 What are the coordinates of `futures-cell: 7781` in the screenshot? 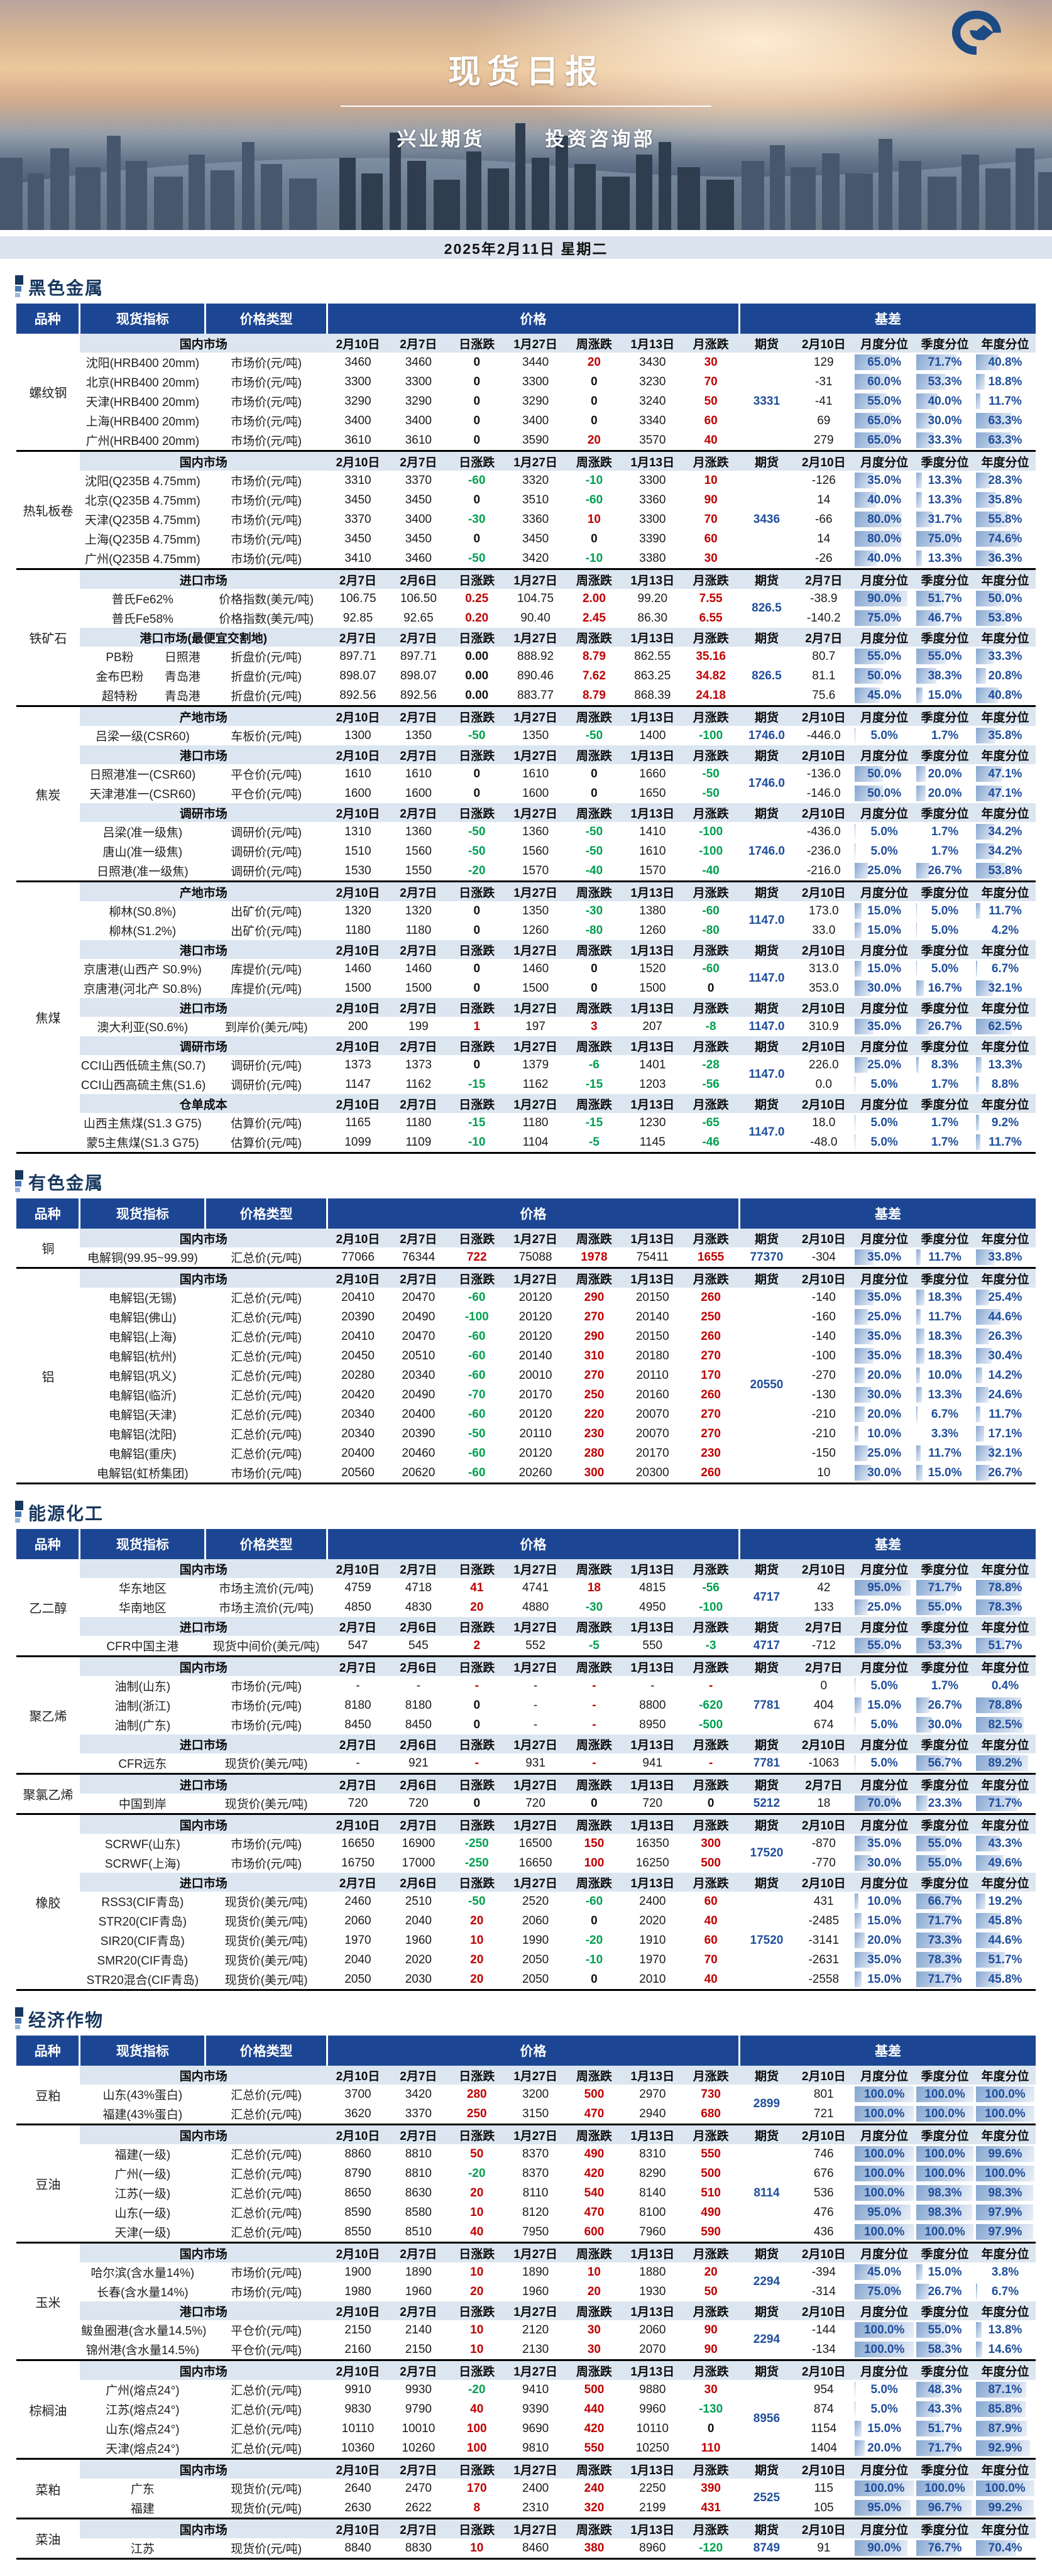 It's located at (767, 1763).